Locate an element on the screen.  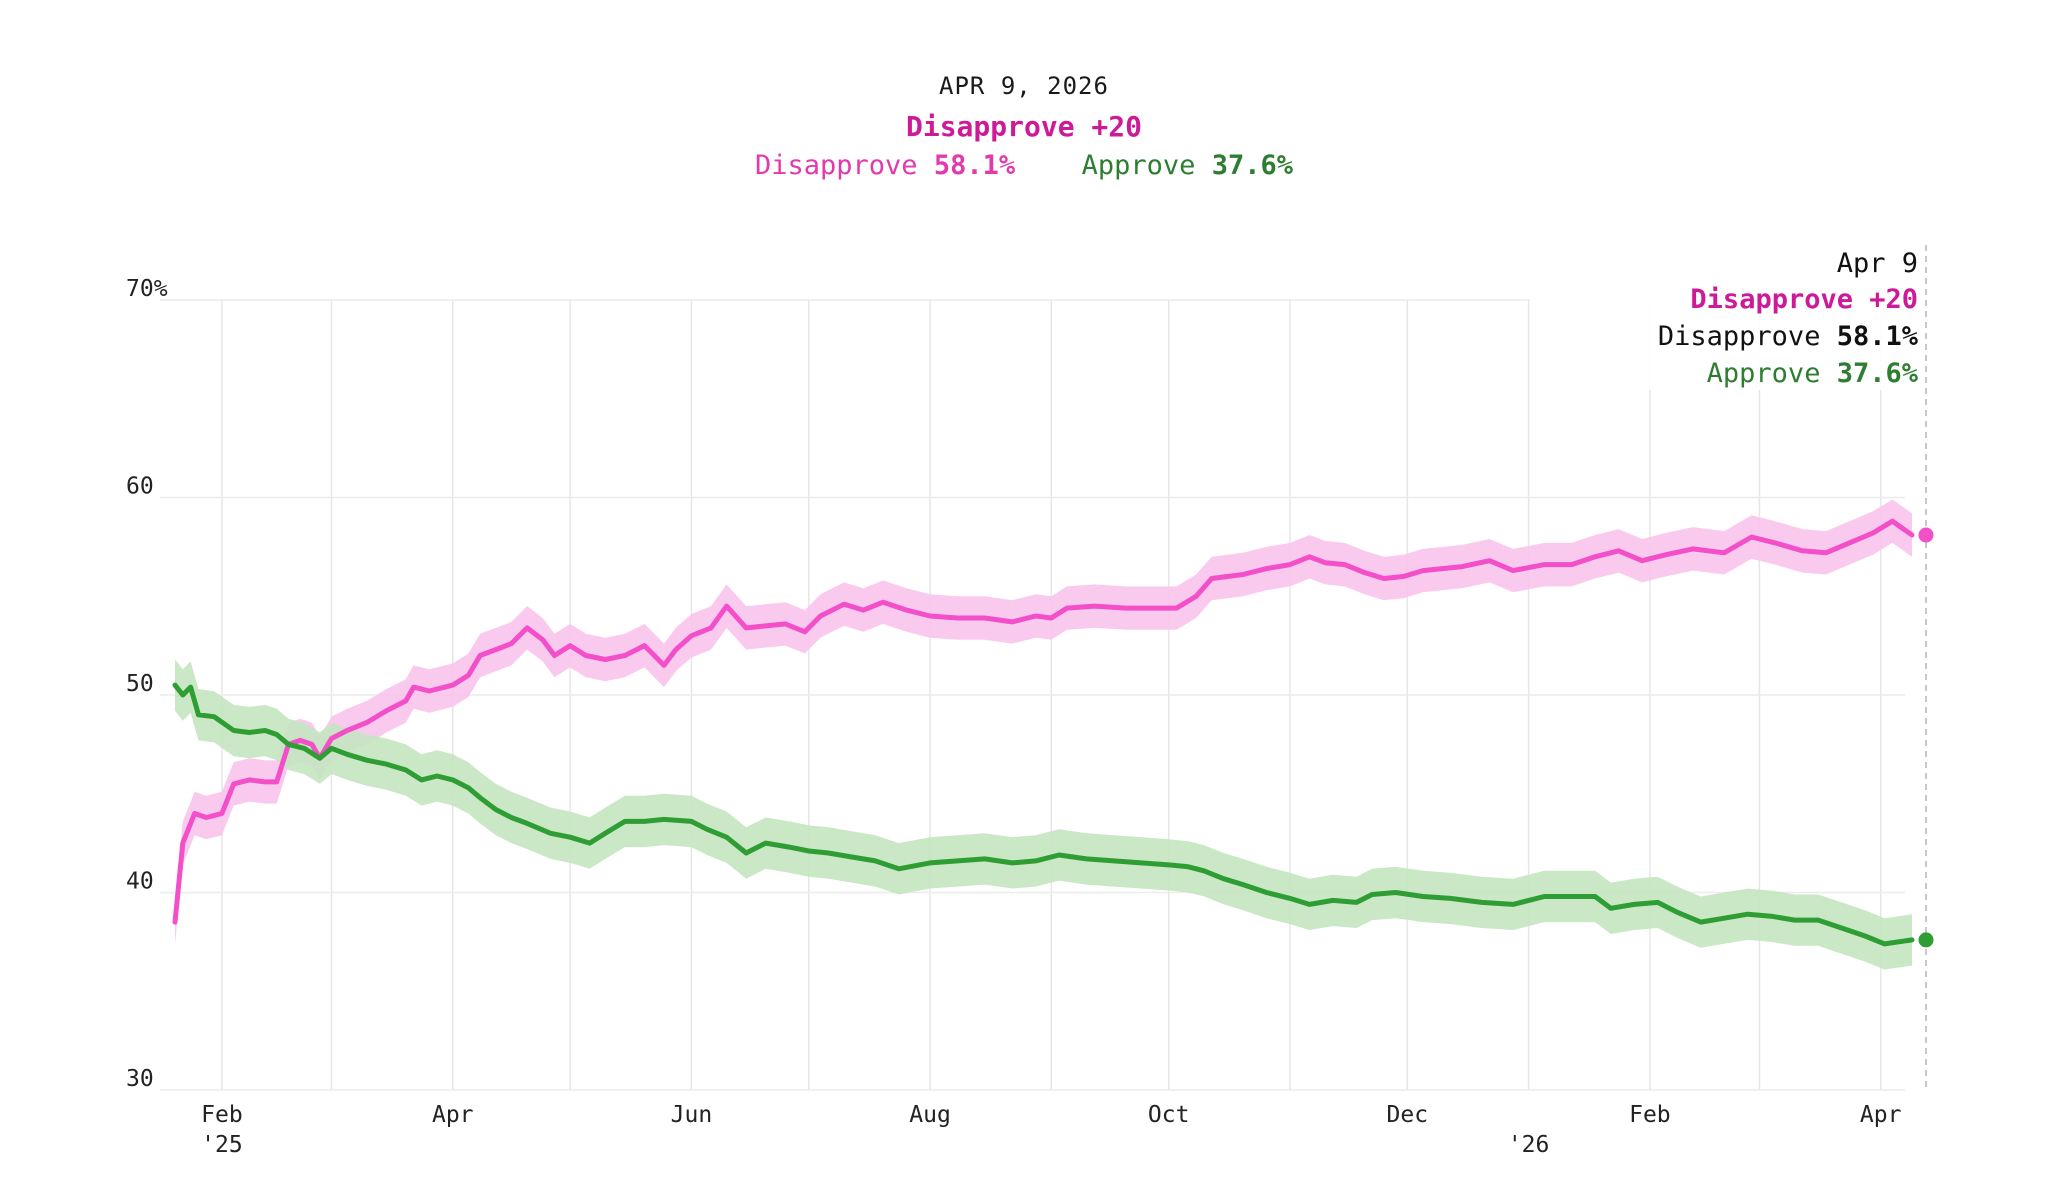
header-approve-value: 37.6% is located at coordinates (1252, 165).